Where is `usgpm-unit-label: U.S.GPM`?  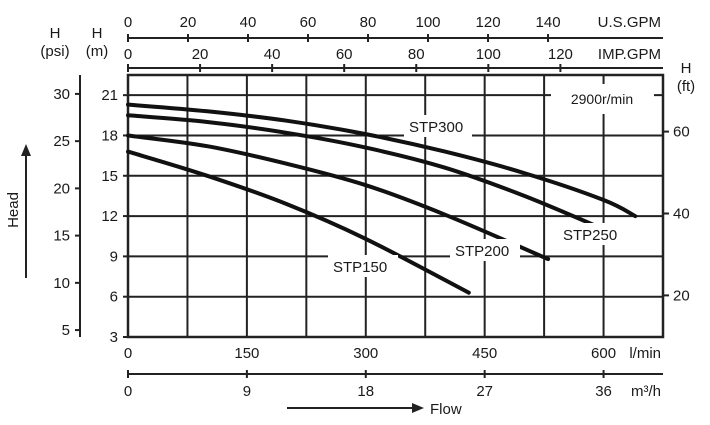 usgpm-unit-label: U.S.GPM is located at coordinates (629, 22).